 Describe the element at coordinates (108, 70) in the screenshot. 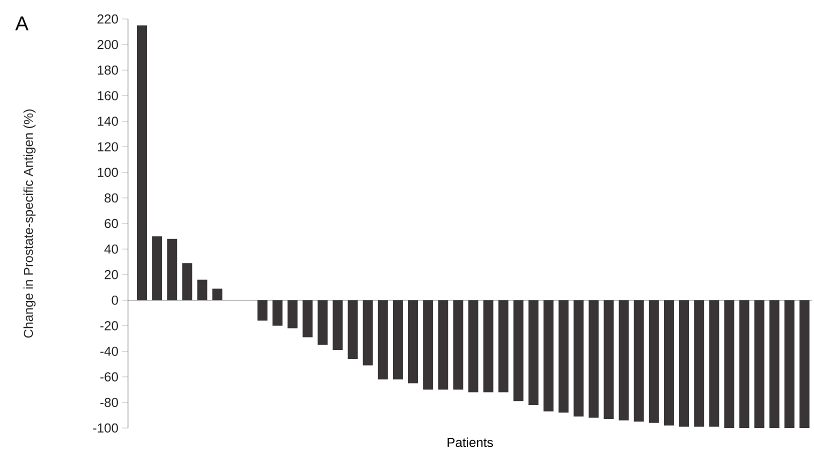

I see `y-tick-label: 180` at that location.